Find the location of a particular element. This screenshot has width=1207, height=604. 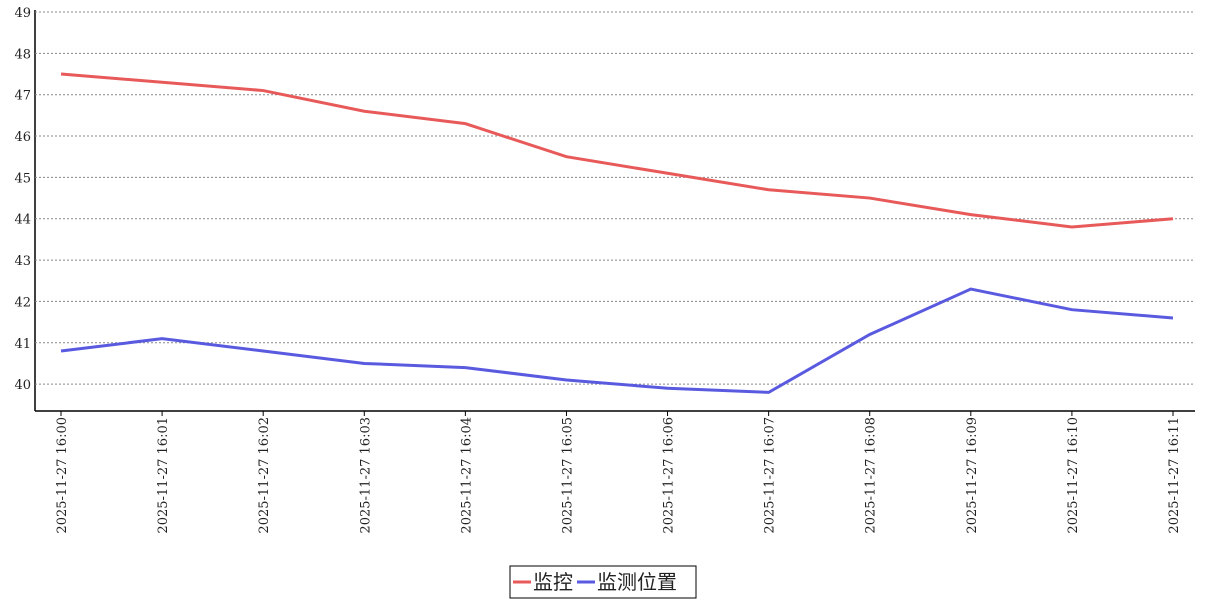

y-tick-label: 44 is located at coordinates (22, 220).